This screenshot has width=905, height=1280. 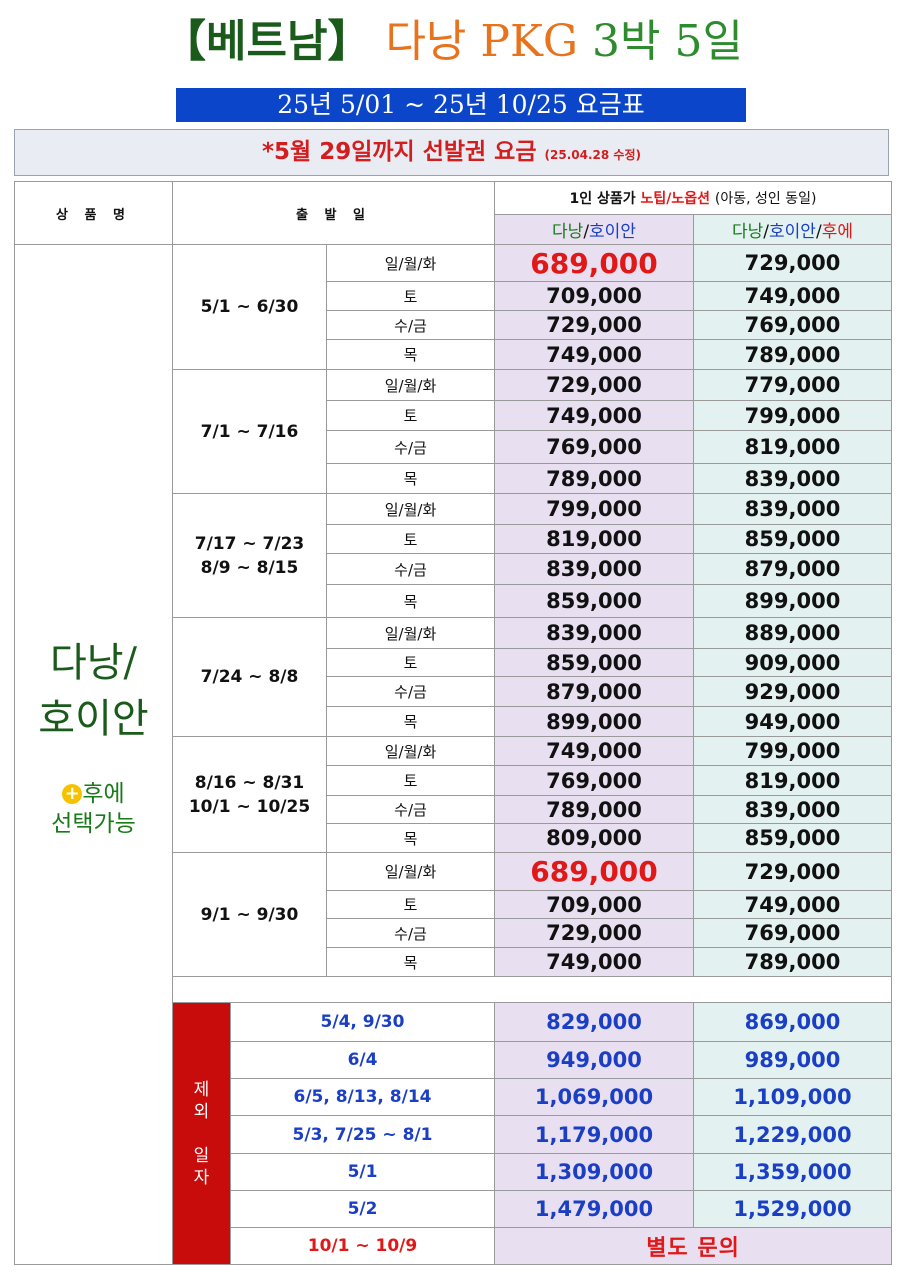 I want to click on range-line2: 8/9 ~ 8/15, so click(x=249, y=567).